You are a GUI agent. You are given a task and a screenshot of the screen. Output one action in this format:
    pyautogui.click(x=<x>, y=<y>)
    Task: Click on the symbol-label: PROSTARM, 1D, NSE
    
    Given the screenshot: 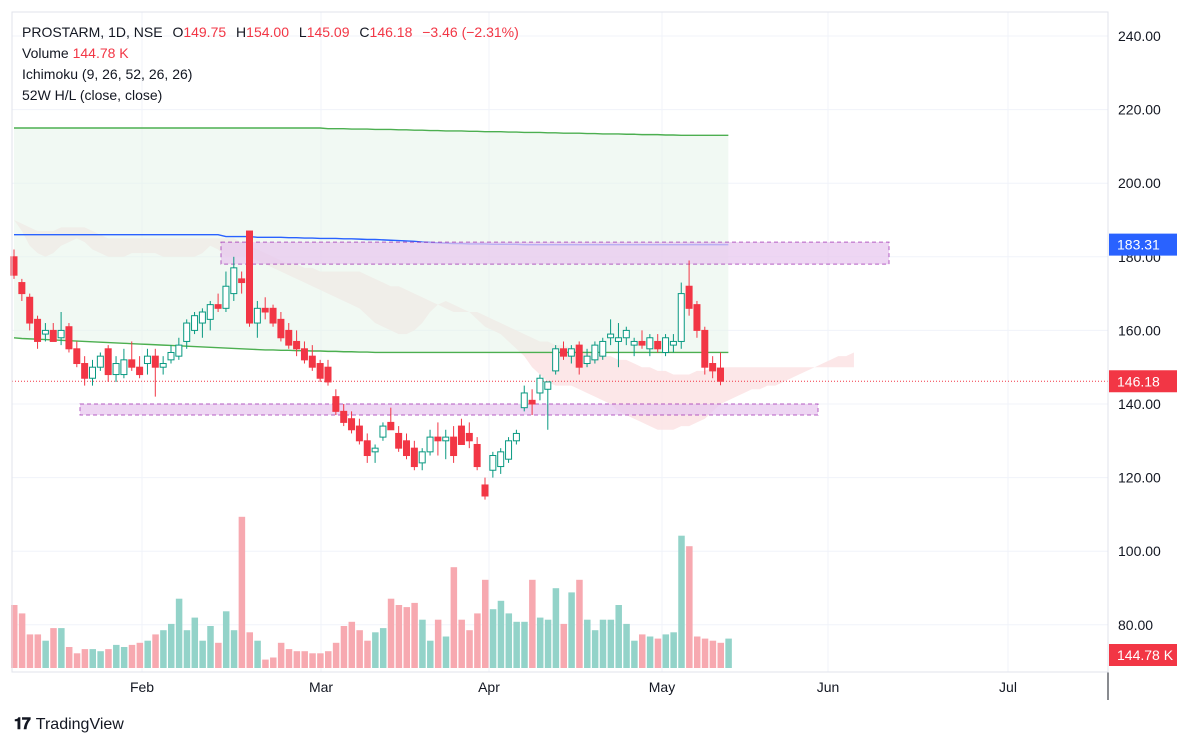 What is the action you would take?
    pyautogui.click(x=92, y=32)
    